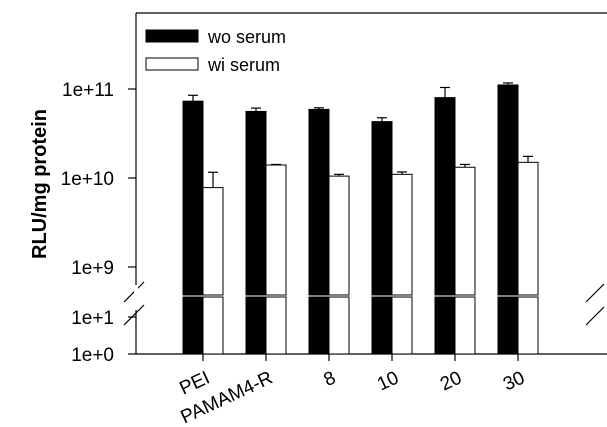 Image resolution: width=607 pixels, height=427 pixels. What do you see at coordinates (172, 36) in the screenshot?
I see `legend-swatch-wo-serum` at bounding box center [172, 36].